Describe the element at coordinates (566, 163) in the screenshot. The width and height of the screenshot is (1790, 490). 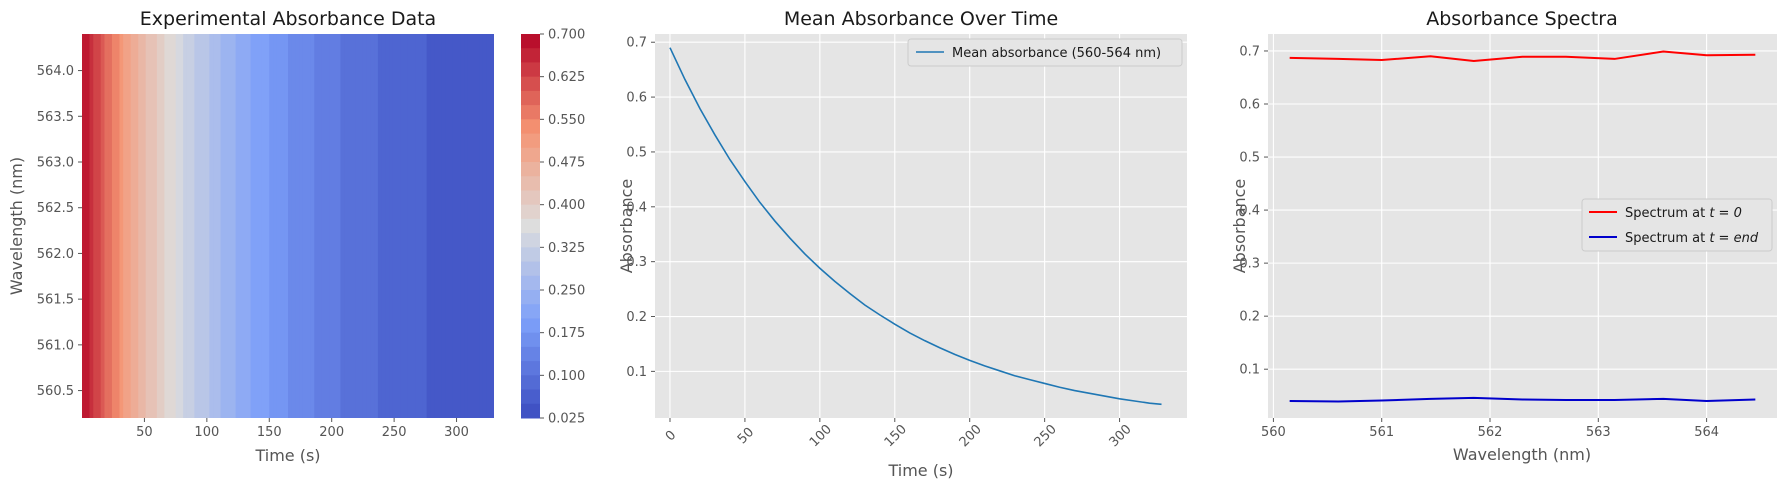
I see `colorbar-tick-label: 0.475` at that location.